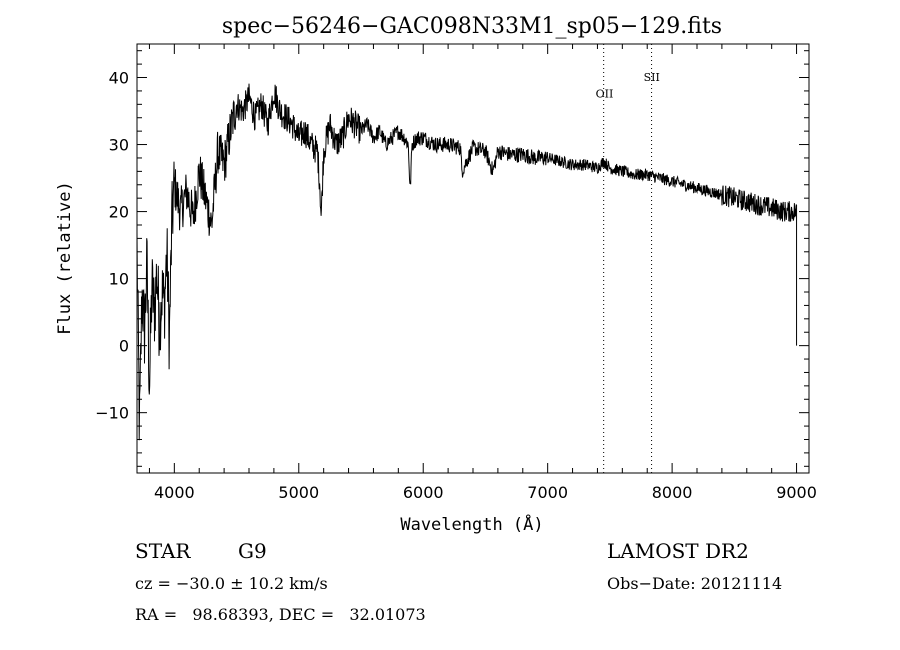 Image resolution: width=900 pixels, height=650 pixels. What do you see at coordinates (423, 492) in the screenshot?
I see `x-tick-label: 6000` at bounding box center [423, 492].